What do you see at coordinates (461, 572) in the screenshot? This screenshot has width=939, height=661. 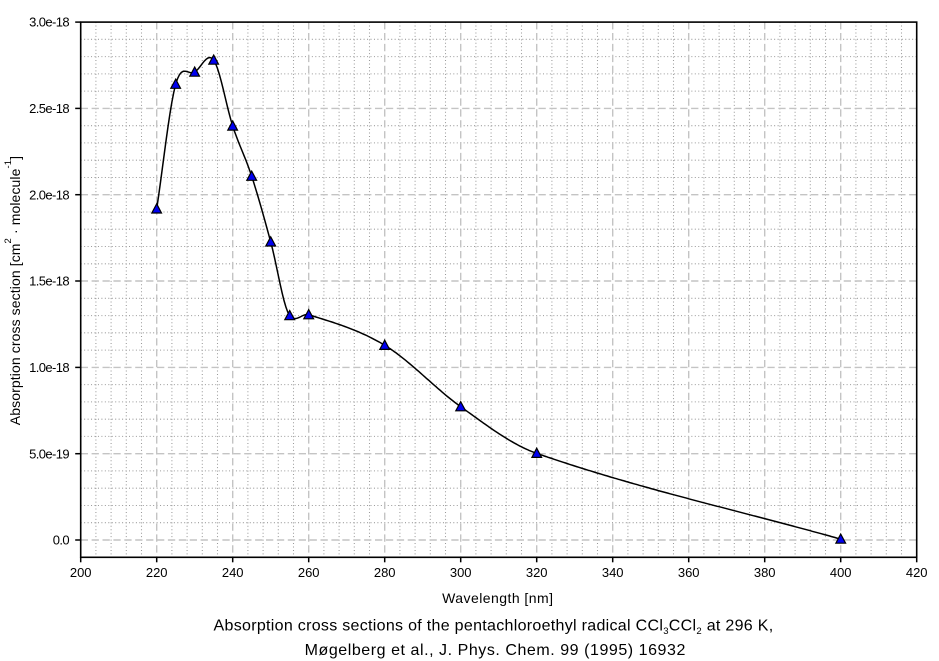 I see `svg-text: 300` at bounding box center [461, 572].